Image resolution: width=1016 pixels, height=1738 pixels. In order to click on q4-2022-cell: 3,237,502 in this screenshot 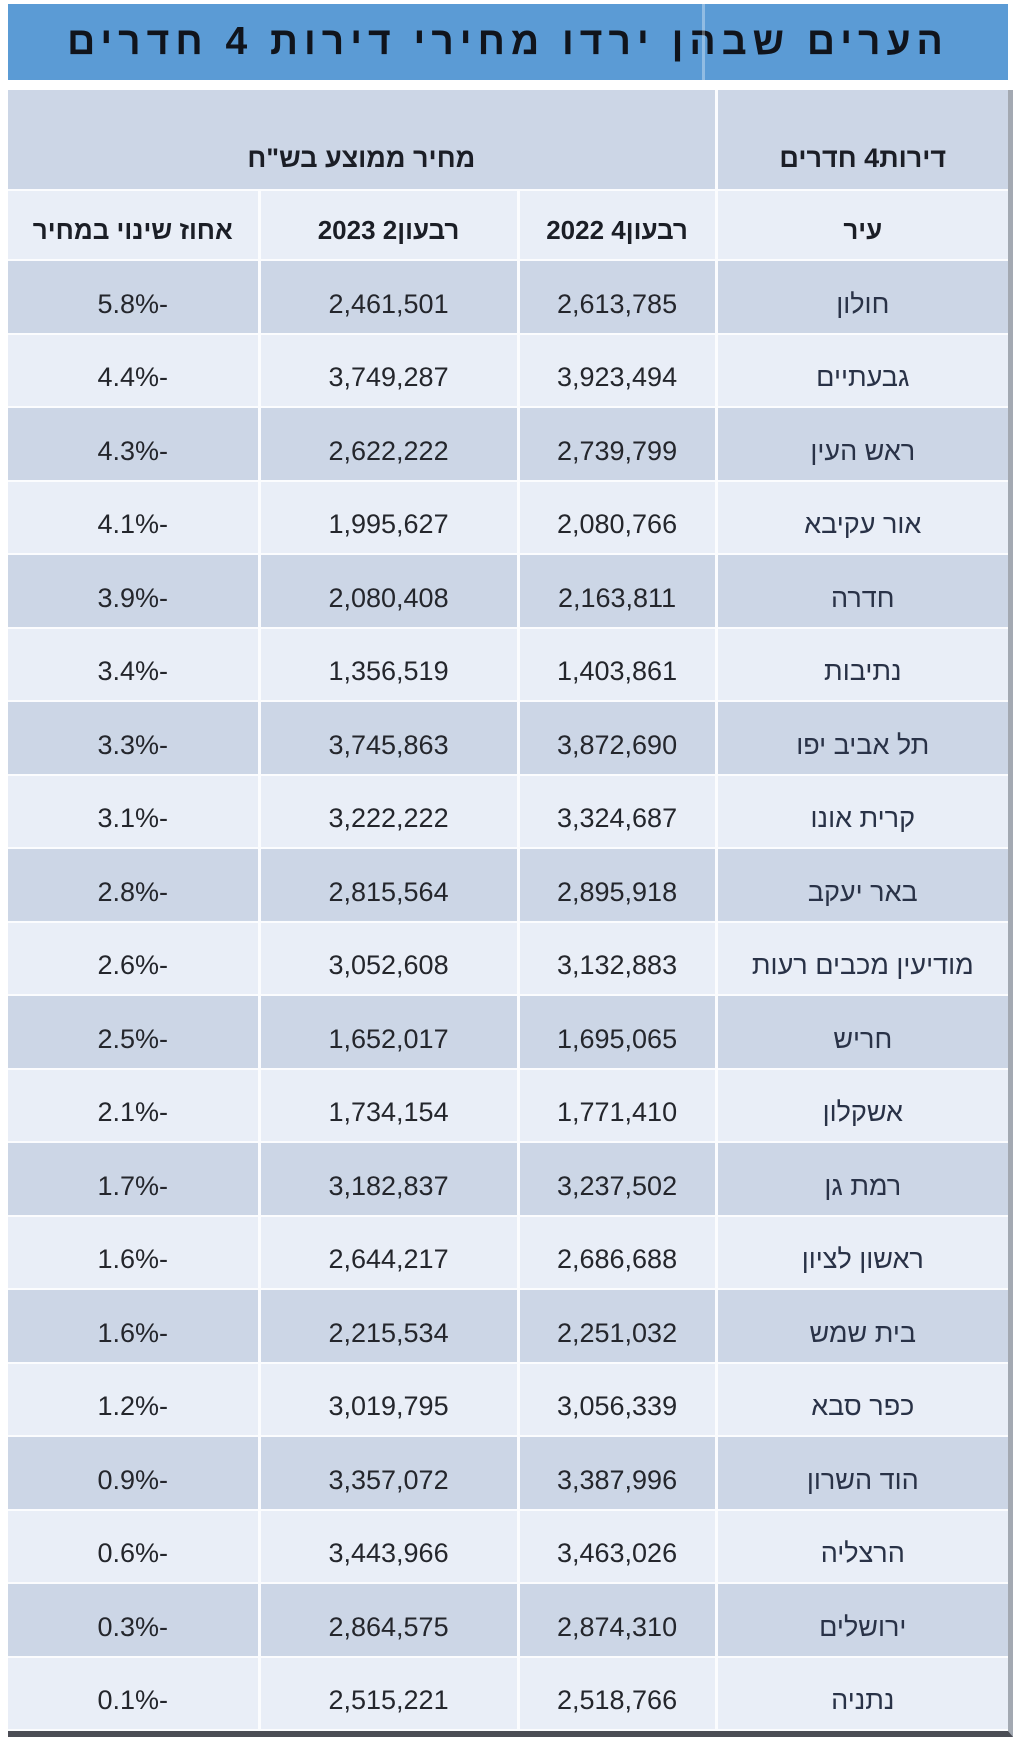, I will do `click(618, 1179)`.